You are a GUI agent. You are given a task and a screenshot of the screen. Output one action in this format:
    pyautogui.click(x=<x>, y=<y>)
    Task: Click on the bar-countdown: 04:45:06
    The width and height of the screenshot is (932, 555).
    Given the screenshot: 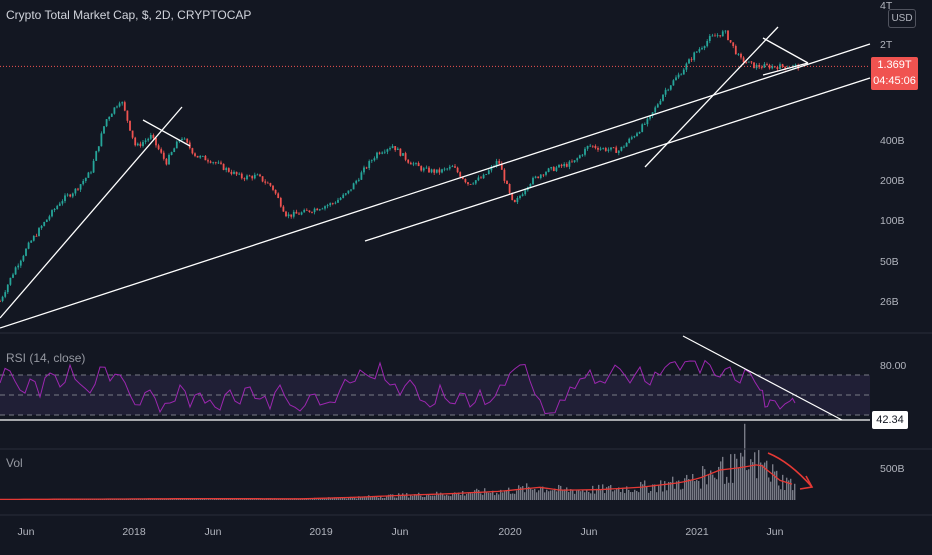 What is the action you would take?
    pyautogui.click(x=894, y=81)
    